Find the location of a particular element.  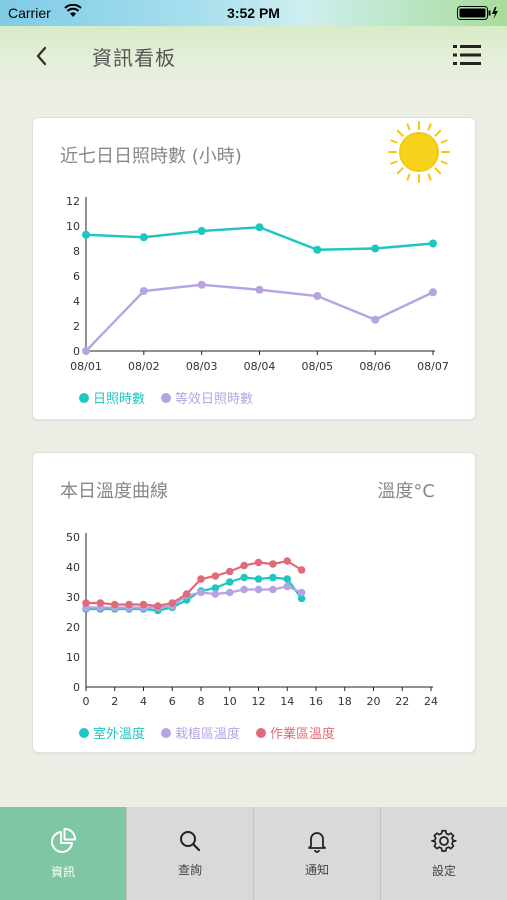

tab-notifications: 通知 is located at coordinates (316, 853).